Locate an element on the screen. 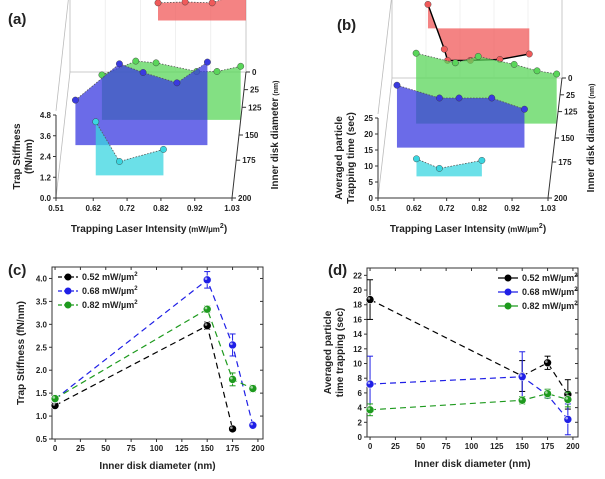 The image size is (605, 479). y-axis-title: Trap Stiffness (fN/nm) is located at coordinates (21, 353).